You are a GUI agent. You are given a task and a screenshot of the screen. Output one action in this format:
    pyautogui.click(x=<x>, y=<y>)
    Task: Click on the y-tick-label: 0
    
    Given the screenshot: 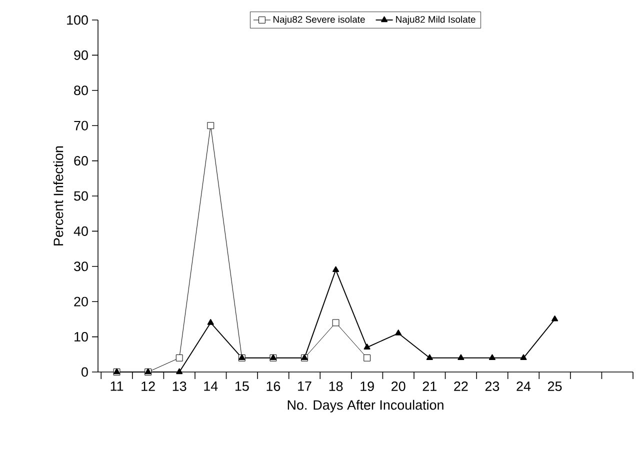 What is the action you would take?
    pyautogui.click(x=85, y=372)
    